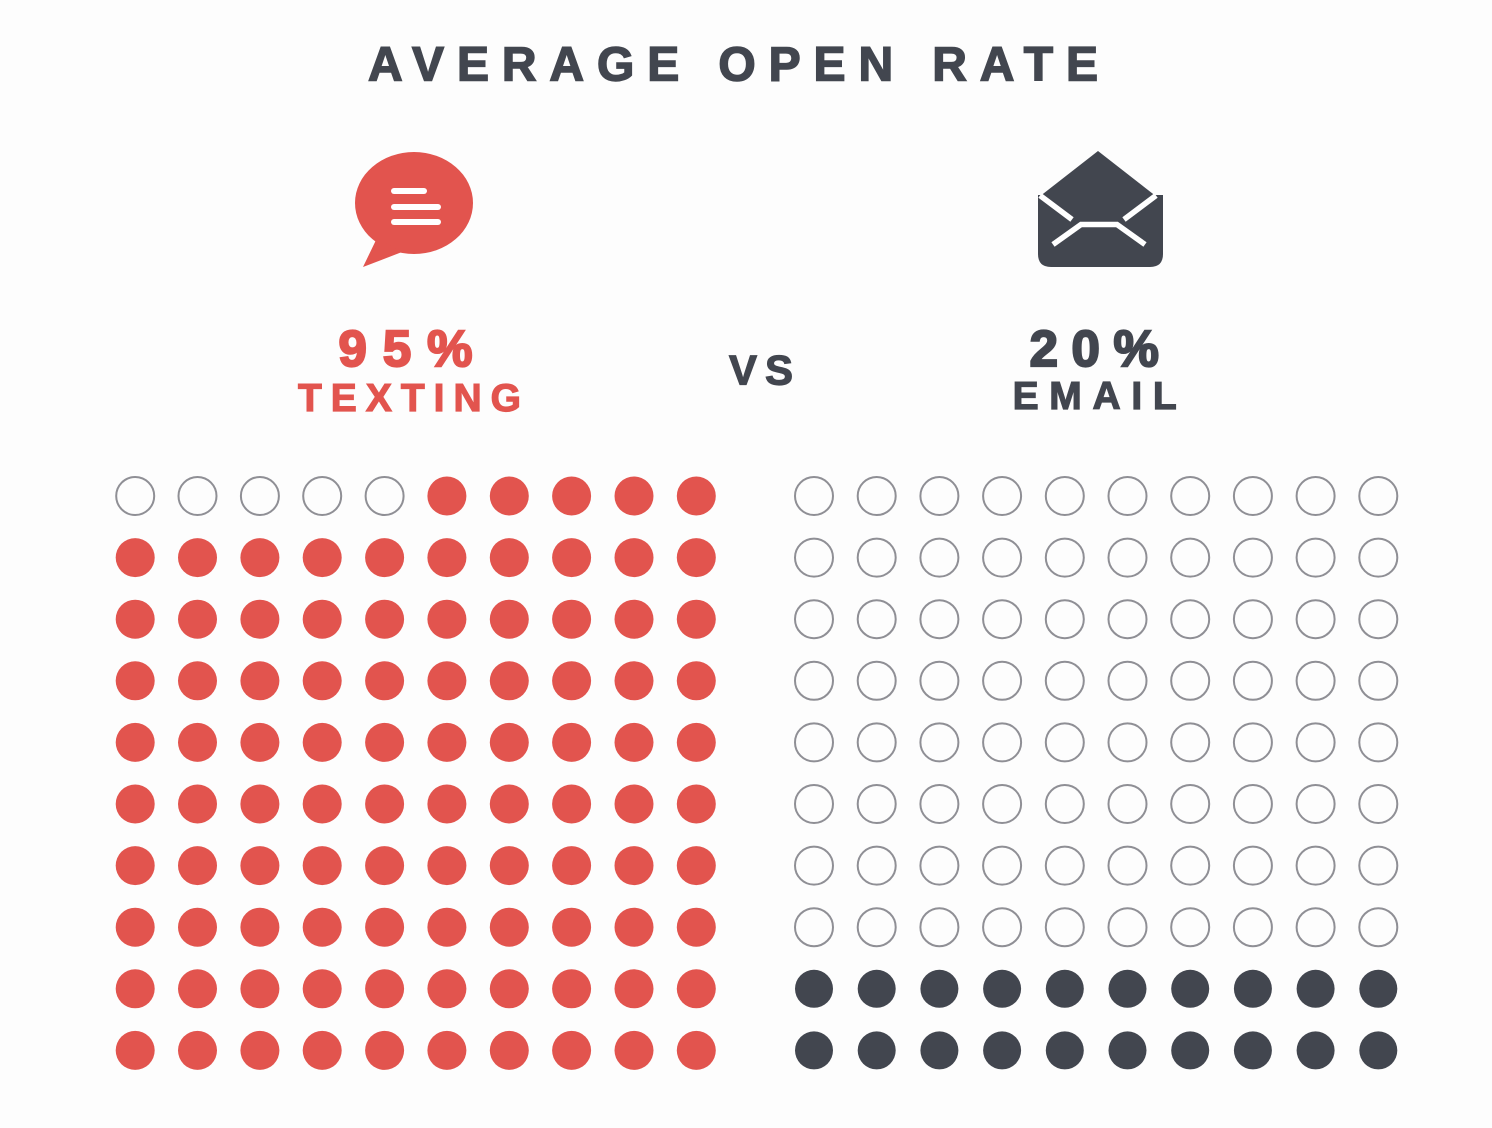 The width and height of the screenshot is (1492, 1128). I want to click on svg-text: EMAIL, so click(1100, 396).